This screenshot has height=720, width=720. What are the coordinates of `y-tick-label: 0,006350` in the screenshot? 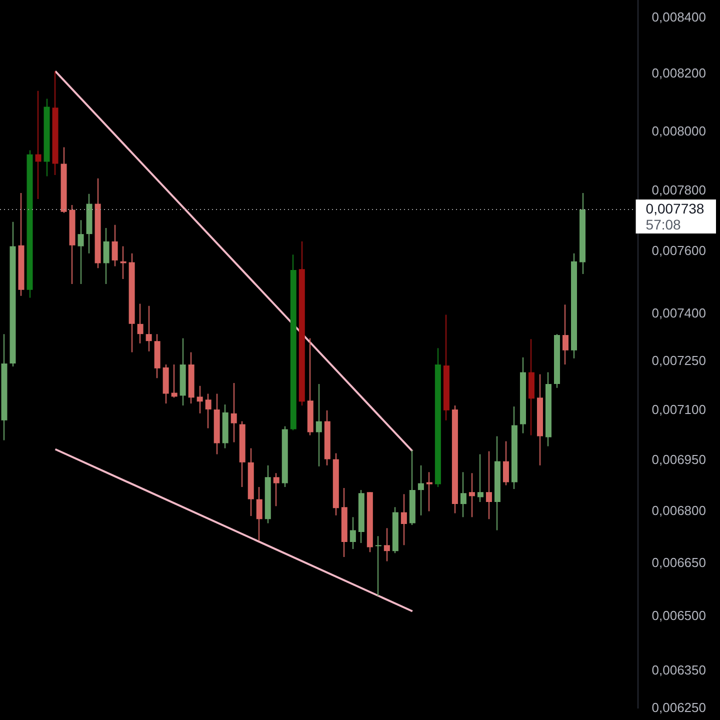 It's located at (679, 670).